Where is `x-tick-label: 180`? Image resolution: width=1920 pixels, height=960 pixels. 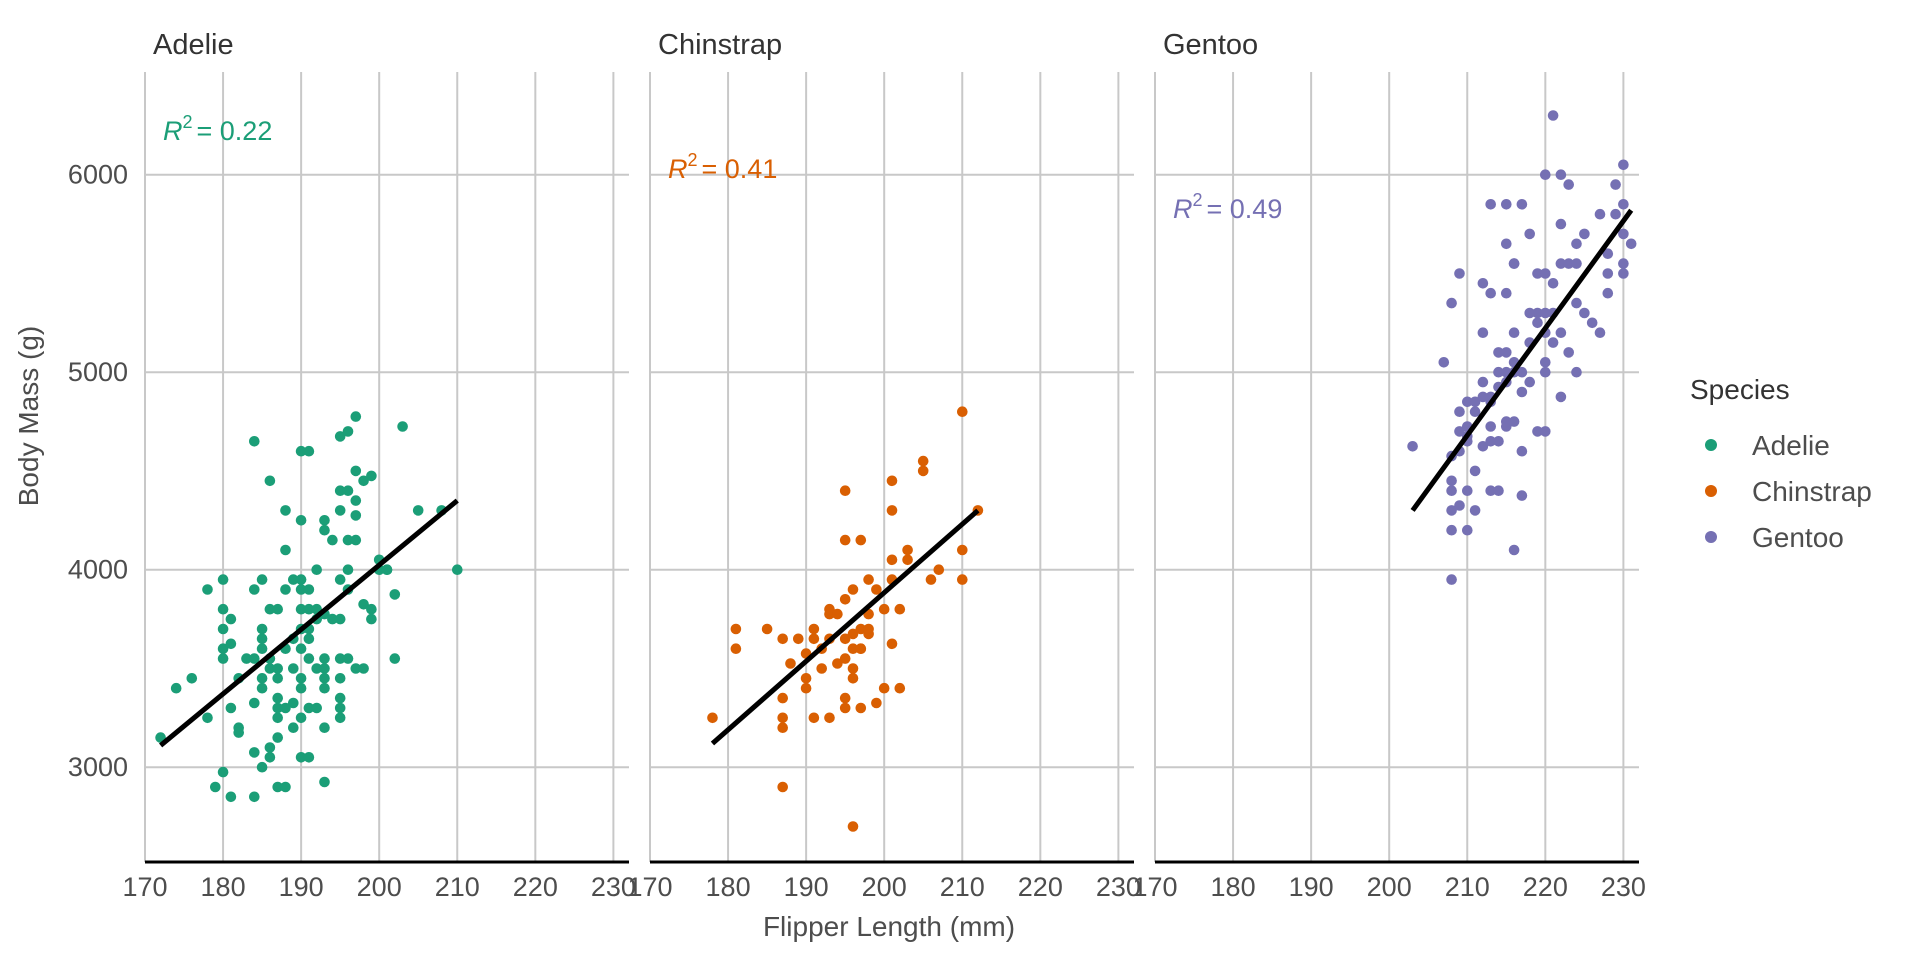
x-tick-label: 180 is located at coordinates (728, 887).